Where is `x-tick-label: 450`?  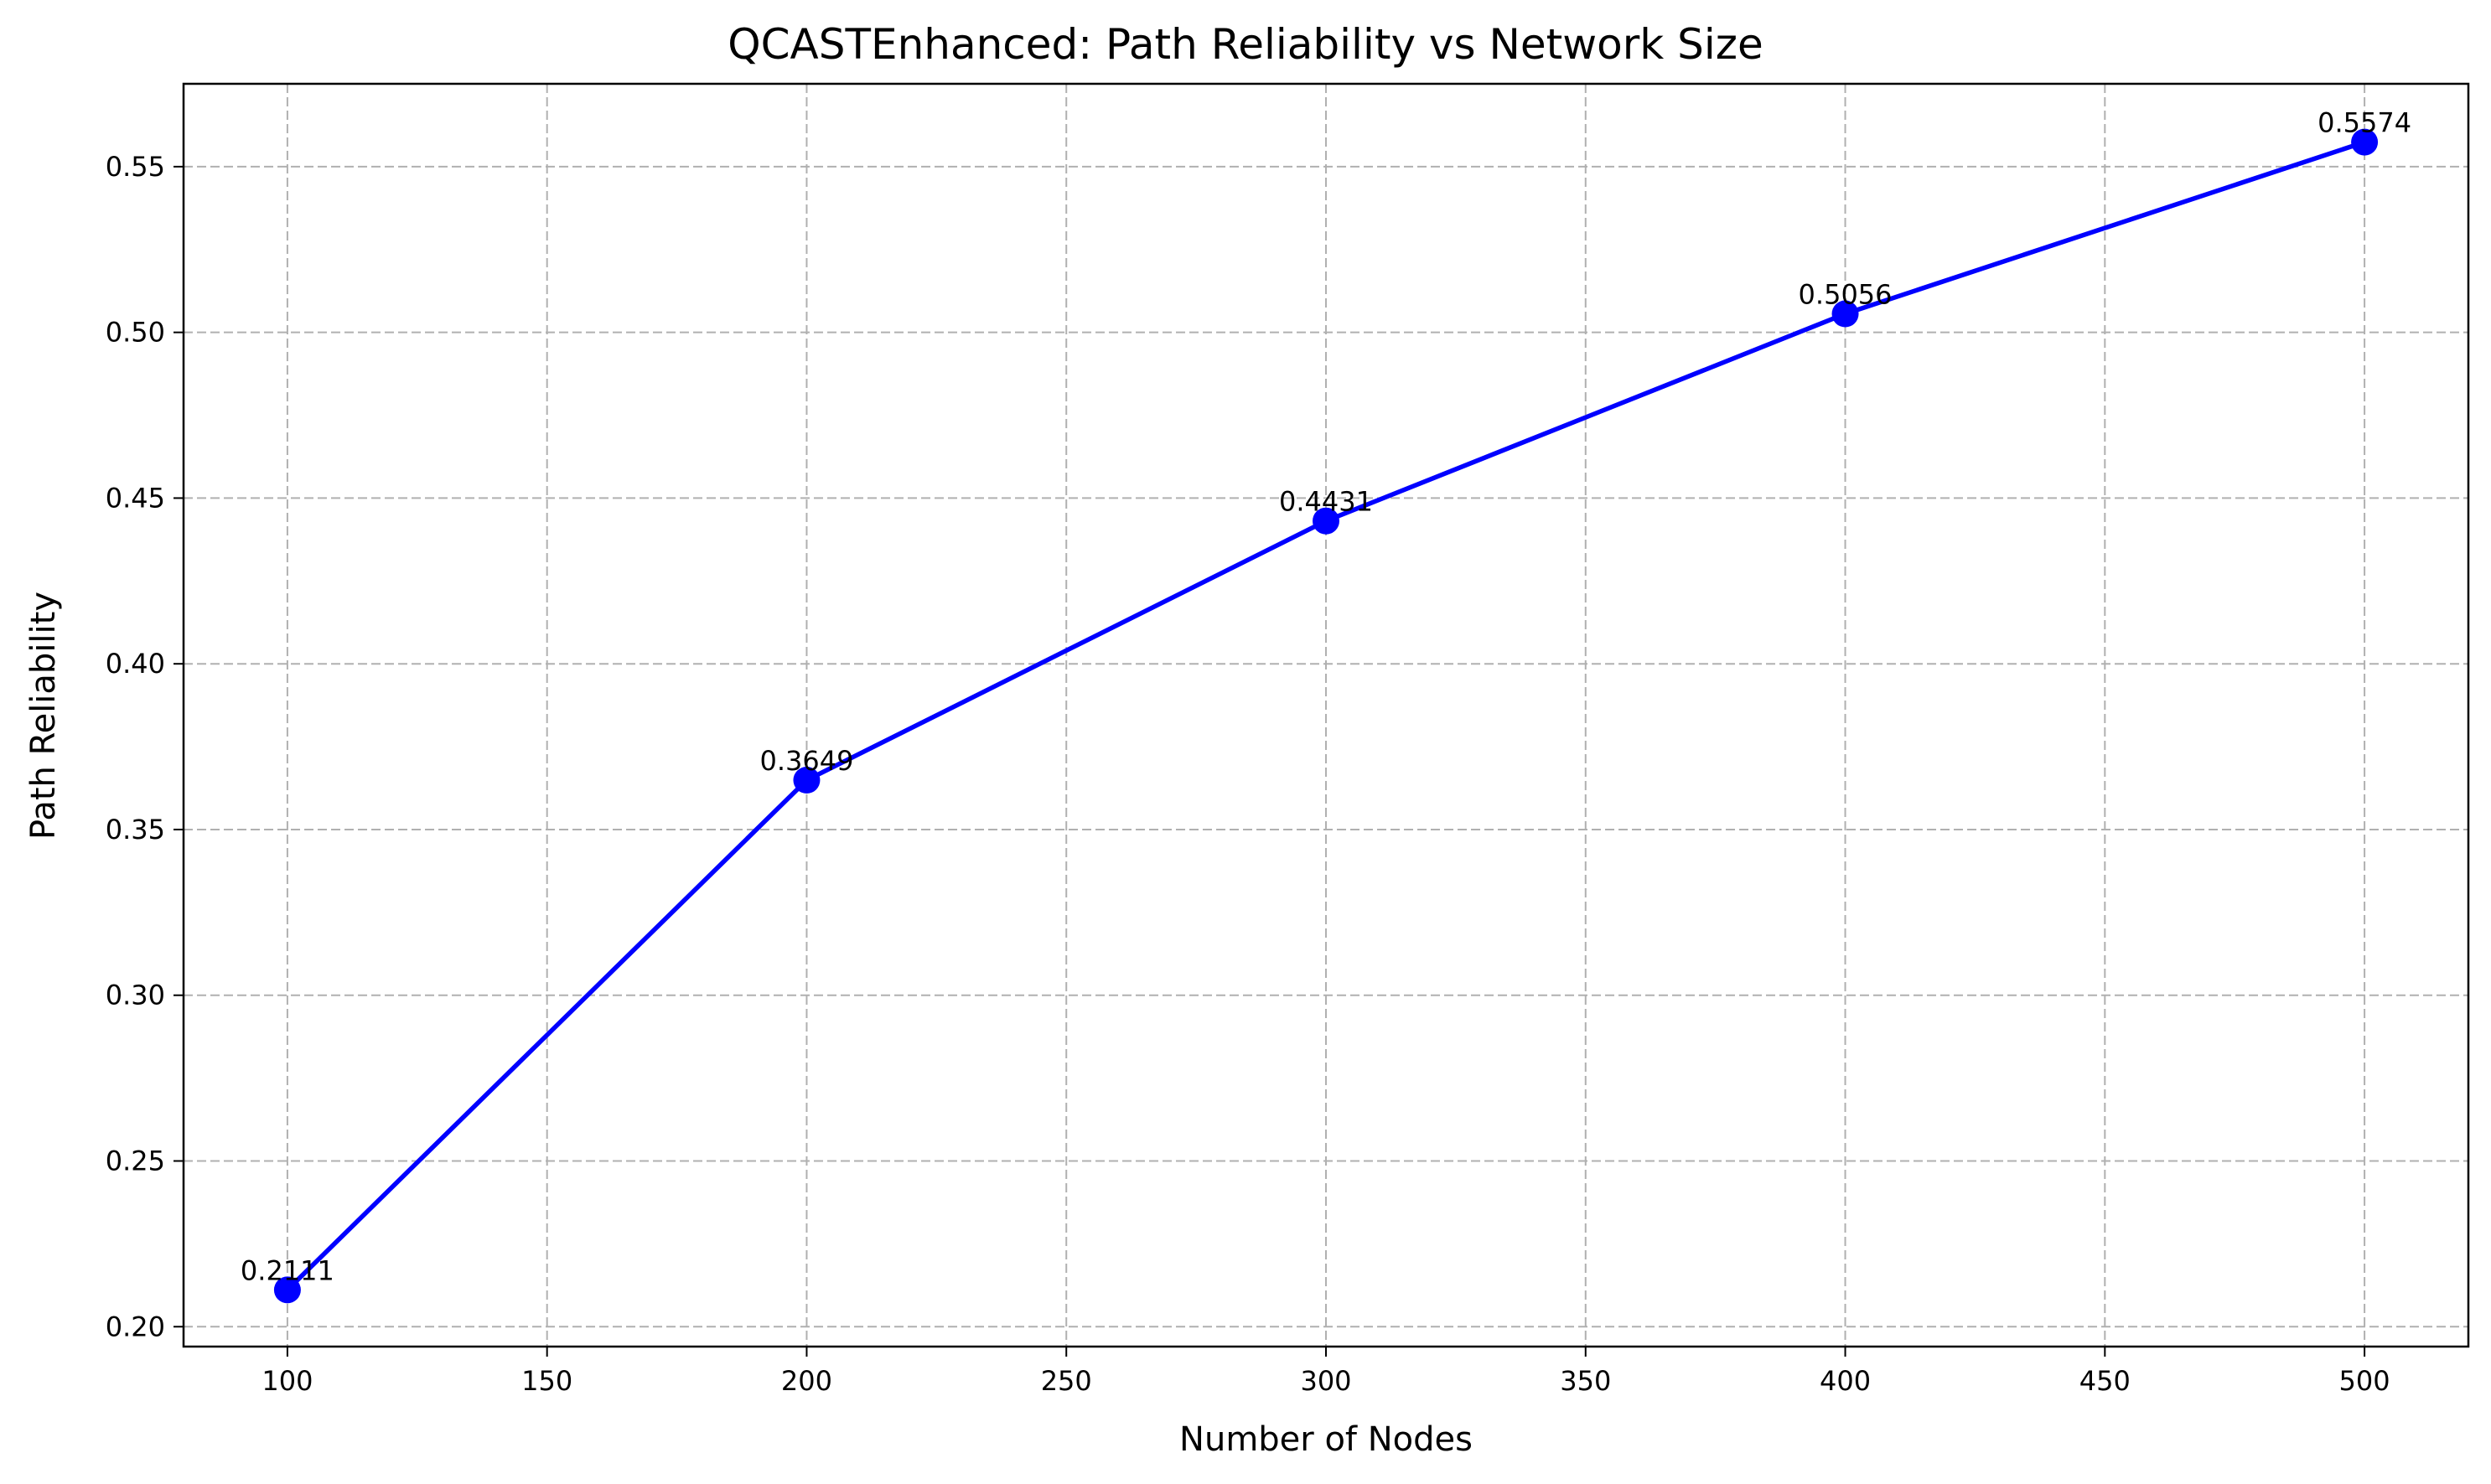 x-tick-label: 450 is located at coordinates (2105, 1381).